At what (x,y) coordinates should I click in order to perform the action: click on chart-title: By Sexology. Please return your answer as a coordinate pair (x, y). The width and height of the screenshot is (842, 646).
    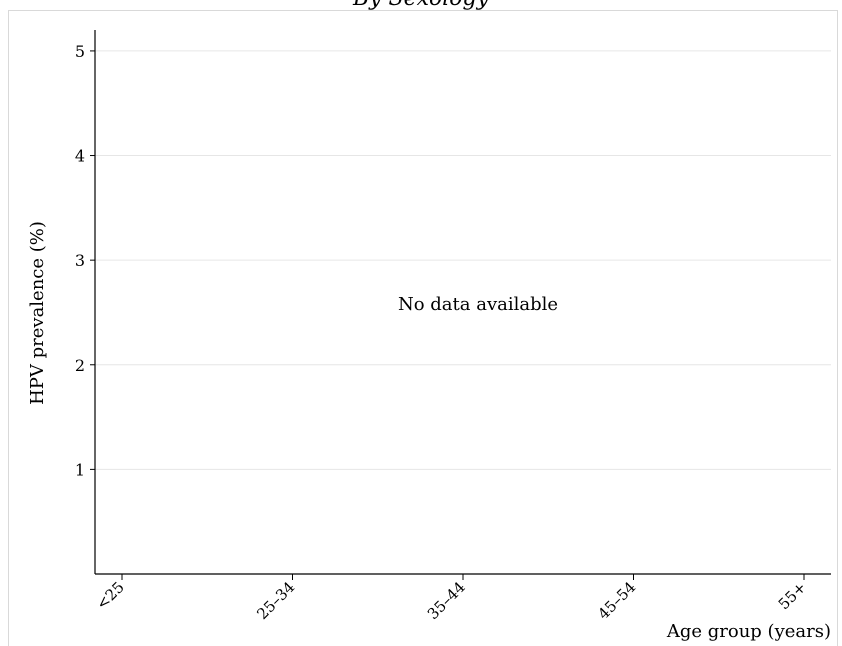
    Looking at the image, I should click on (421, 5).